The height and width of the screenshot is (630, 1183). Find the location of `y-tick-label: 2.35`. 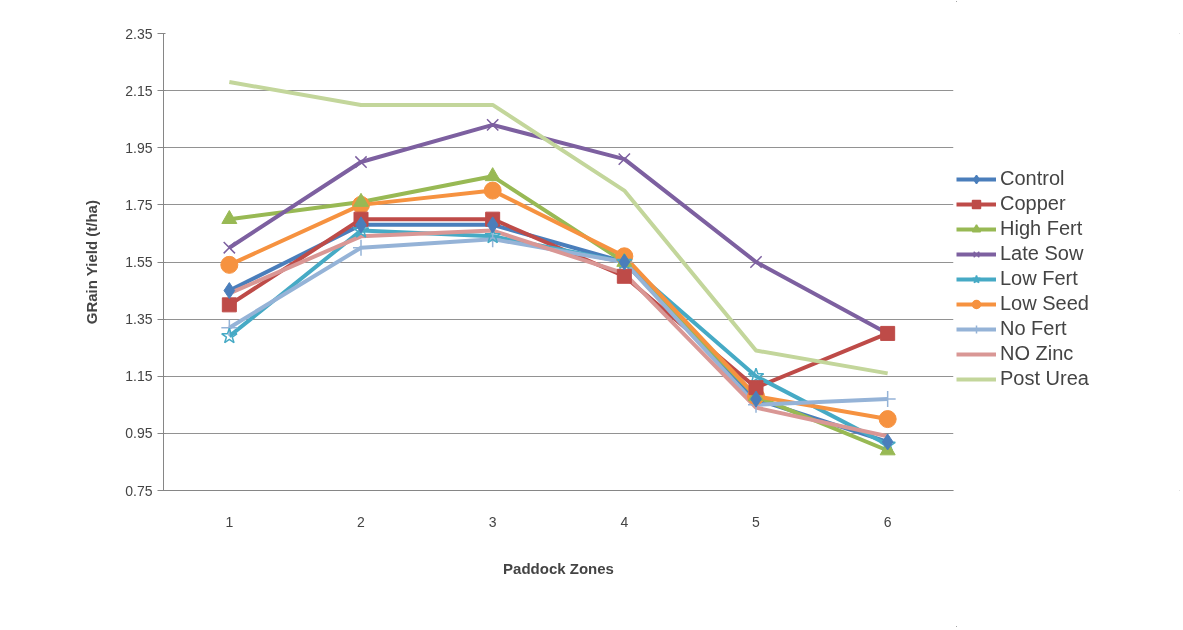

y-tick-label: 2.35 is located at coordinates (139, 33).